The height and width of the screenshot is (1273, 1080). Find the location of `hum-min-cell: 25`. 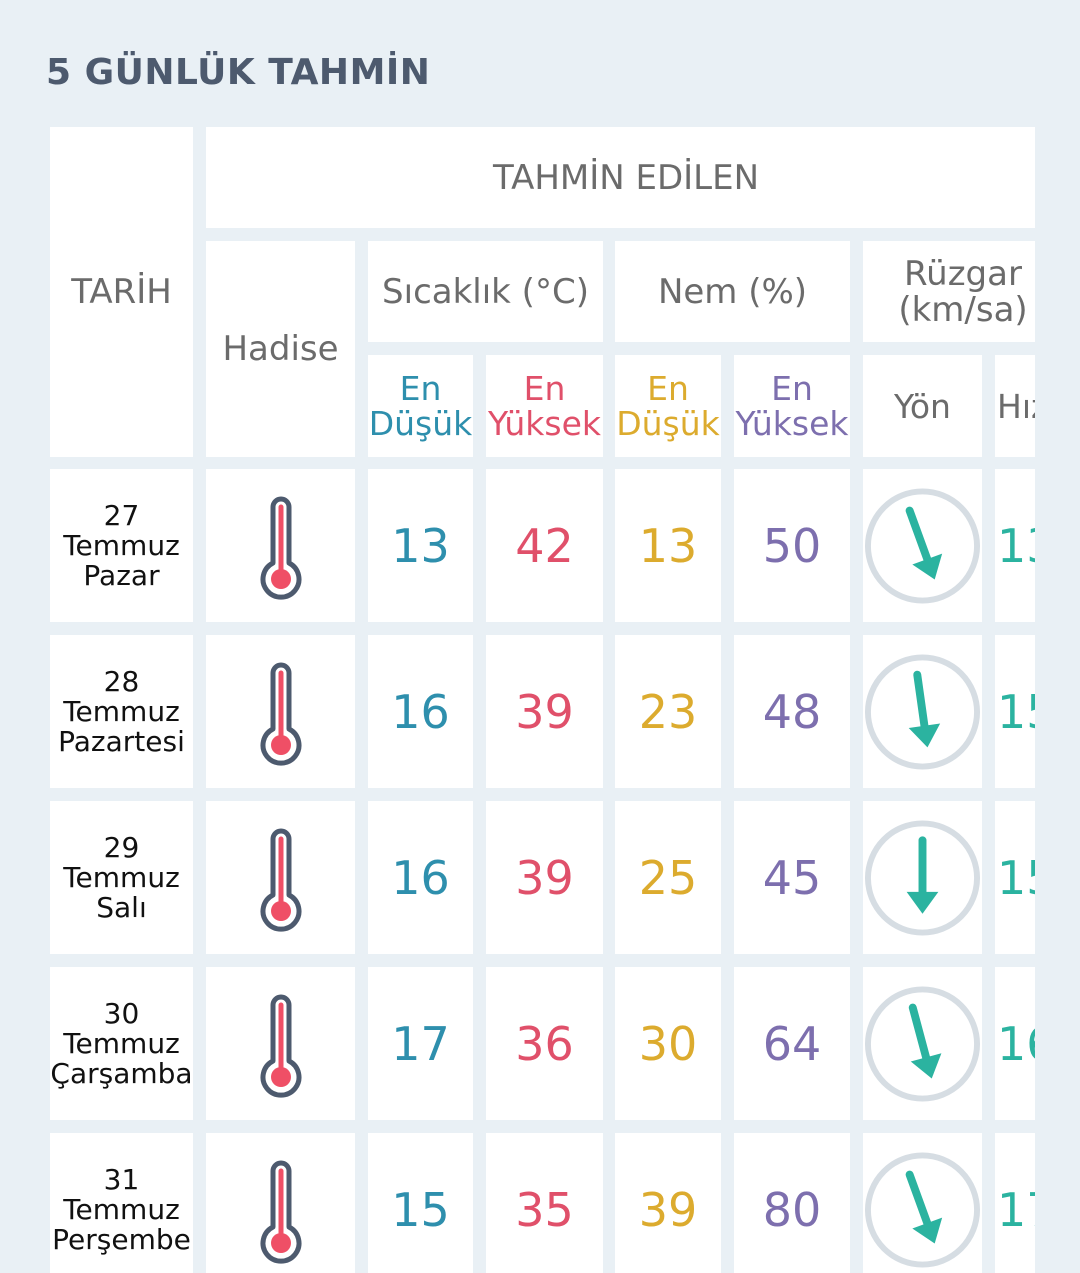

hum-min-cell: 25 is located at coordinates (668, 877).